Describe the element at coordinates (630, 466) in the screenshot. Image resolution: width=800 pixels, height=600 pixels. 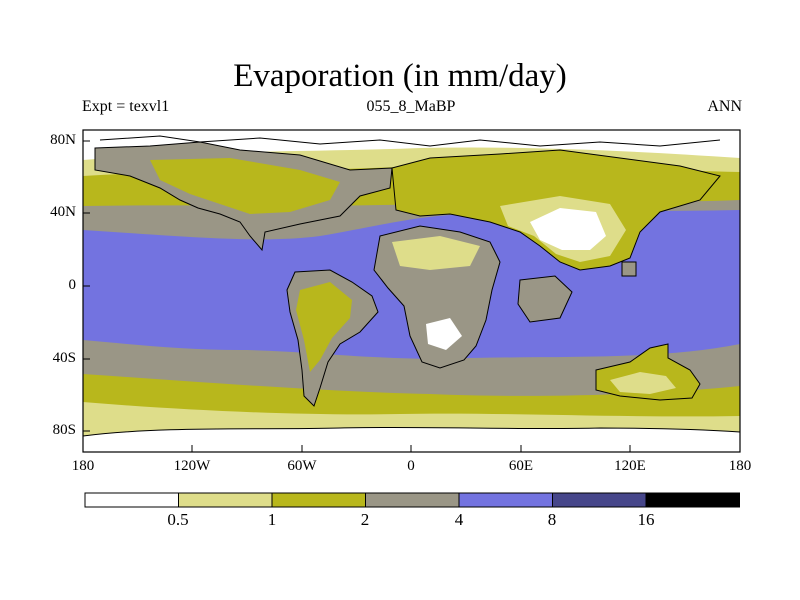
I see `lon-tick-label: 120E` at that location.